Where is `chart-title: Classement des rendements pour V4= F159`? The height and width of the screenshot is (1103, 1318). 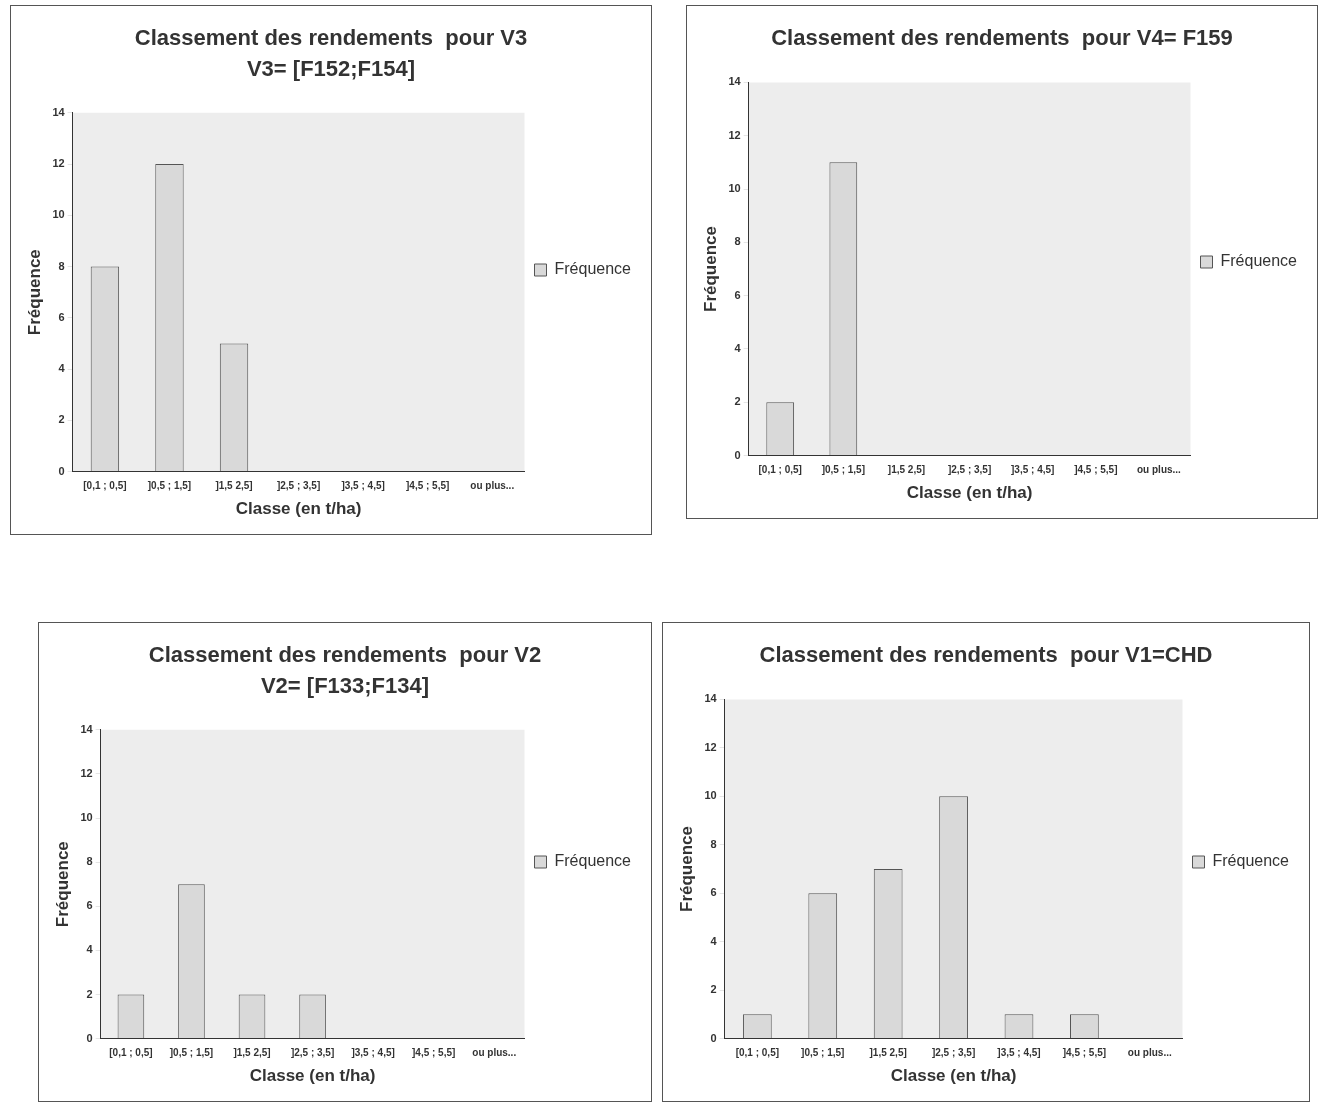
chart-title: Classement des rendements pour V4= F159 is located at coordinates (1002, 38).